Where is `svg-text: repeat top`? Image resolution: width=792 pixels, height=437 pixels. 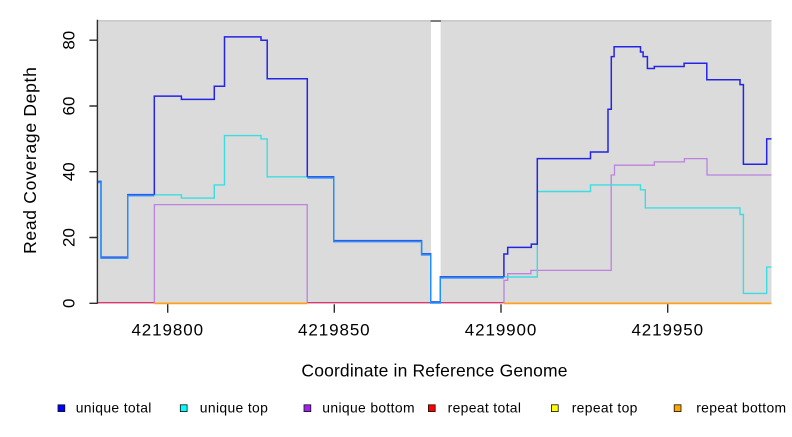 svg-text: repeat top is located at coordinates (605, 407).